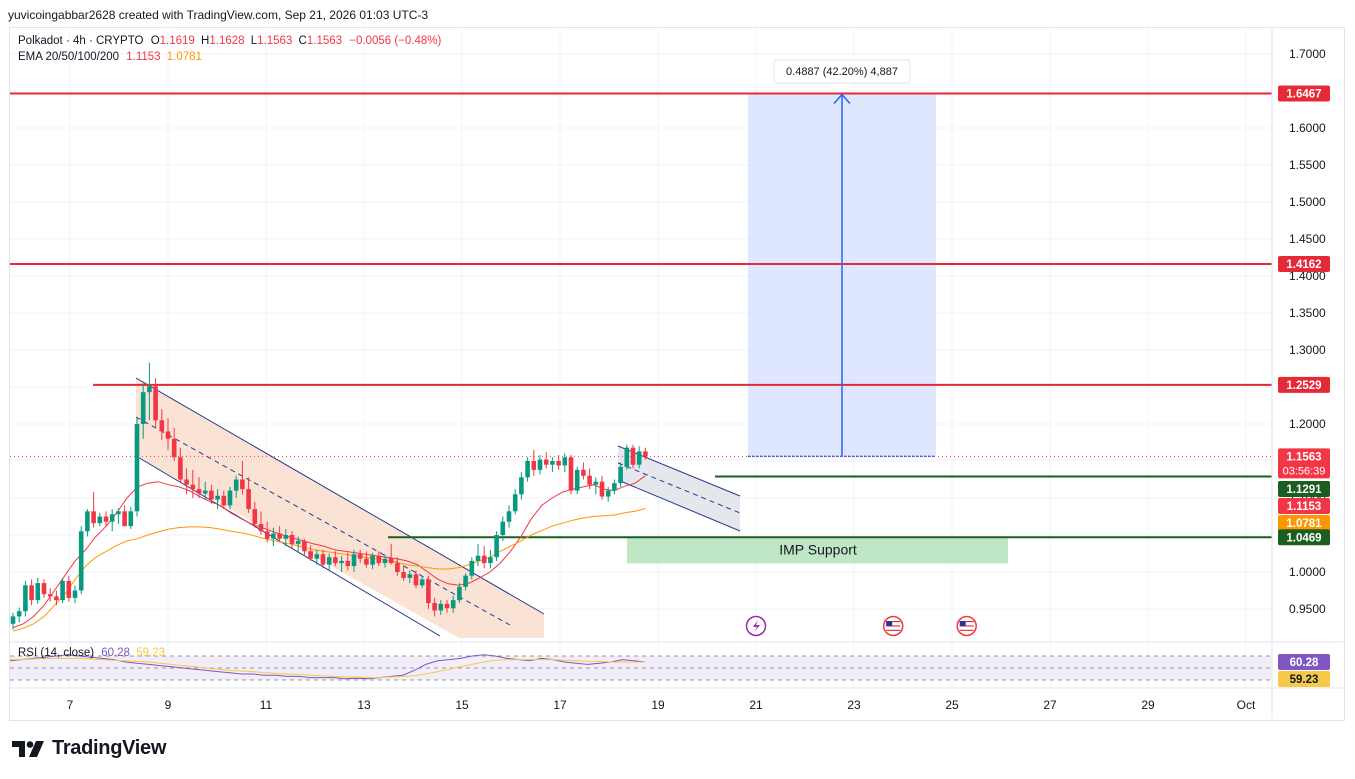 The width and height of the screenshot is (1355, 779). I want to click on x-tick-label: 15, so click(462, 705).